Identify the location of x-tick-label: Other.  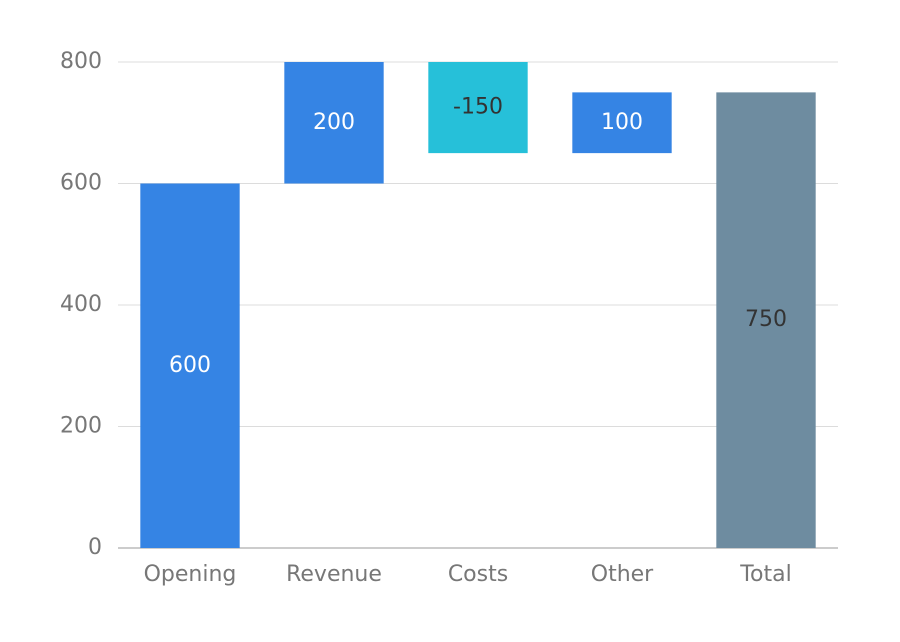
(622, 574).